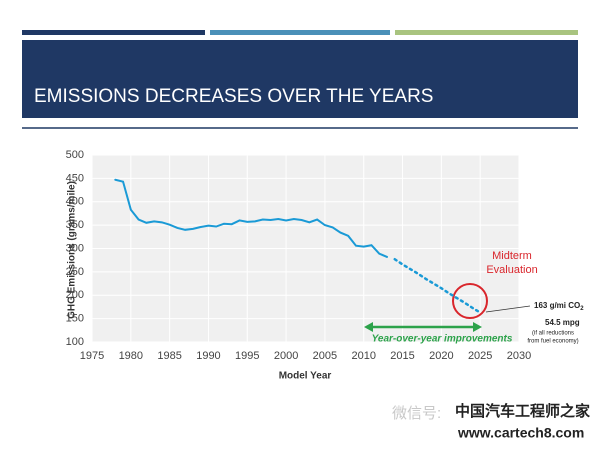 The image size is (600, 450). Describe the element at coordinates (559, 306) in the screenshot. I see `annotation: 163 g/mi CO2` at that location.